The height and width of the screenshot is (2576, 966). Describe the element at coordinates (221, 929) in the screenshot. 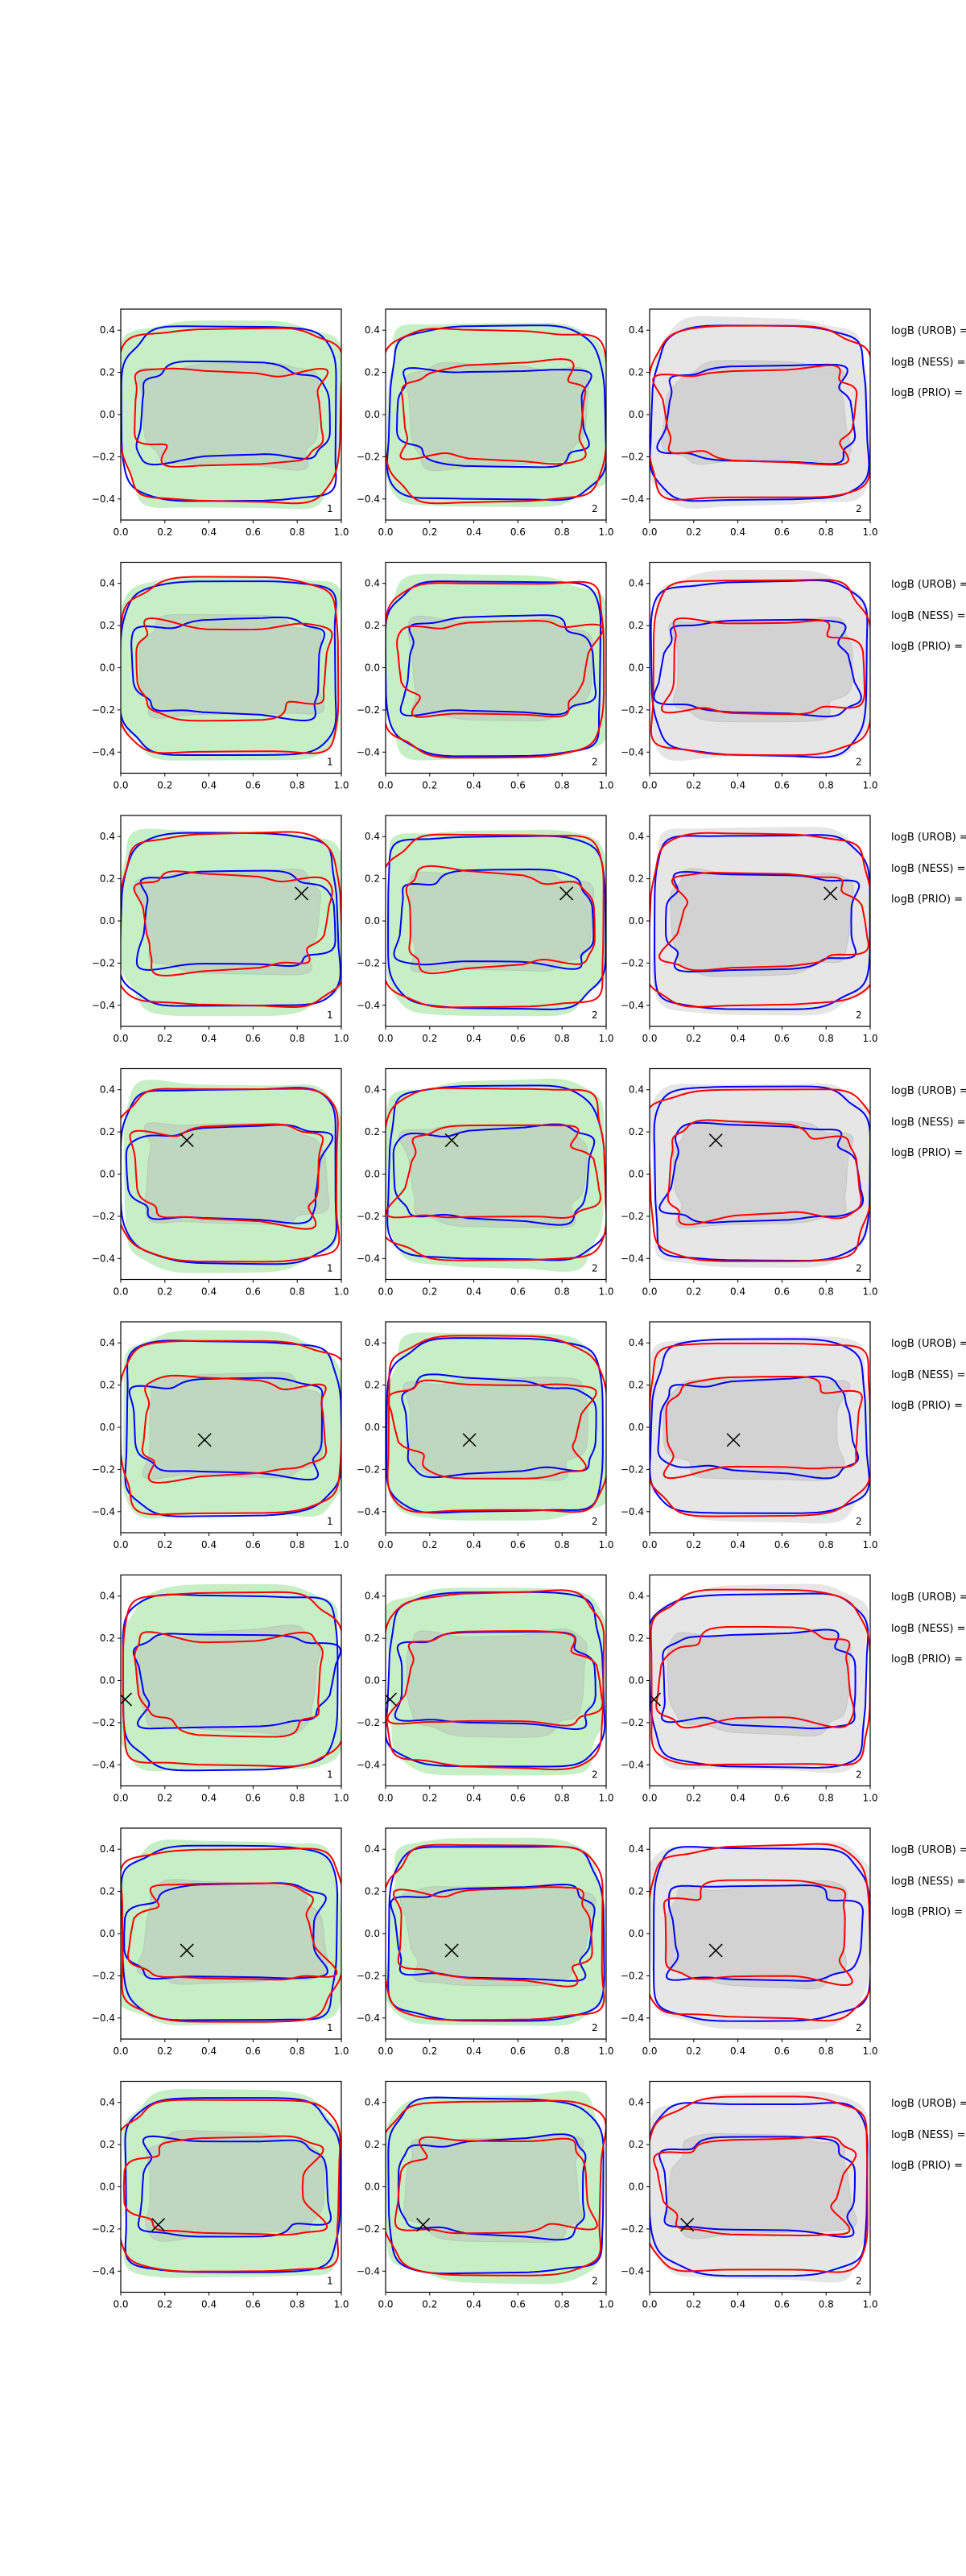

I see `subplot-r3-c1: 0.0 0.2 0.4 0.6 0.8 1.0 −0.4 −0.2 0.0 0.2 0.4 1` at that location.